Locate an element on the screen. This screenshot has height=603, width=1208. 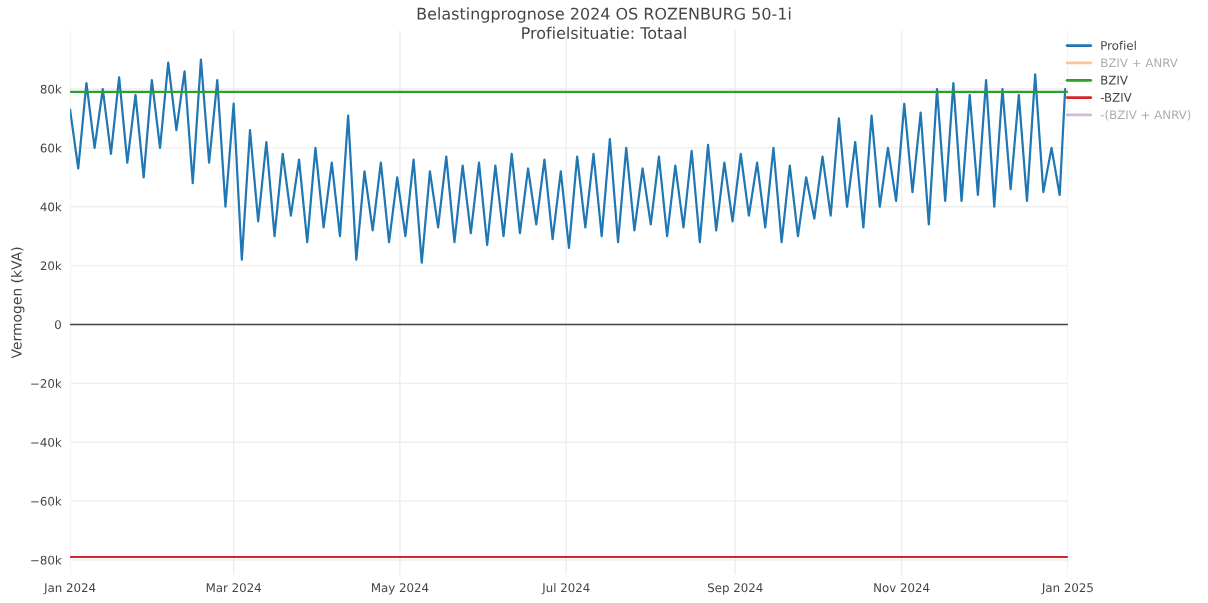
legend-label: Profiel is located at coordinates (1118, 45).